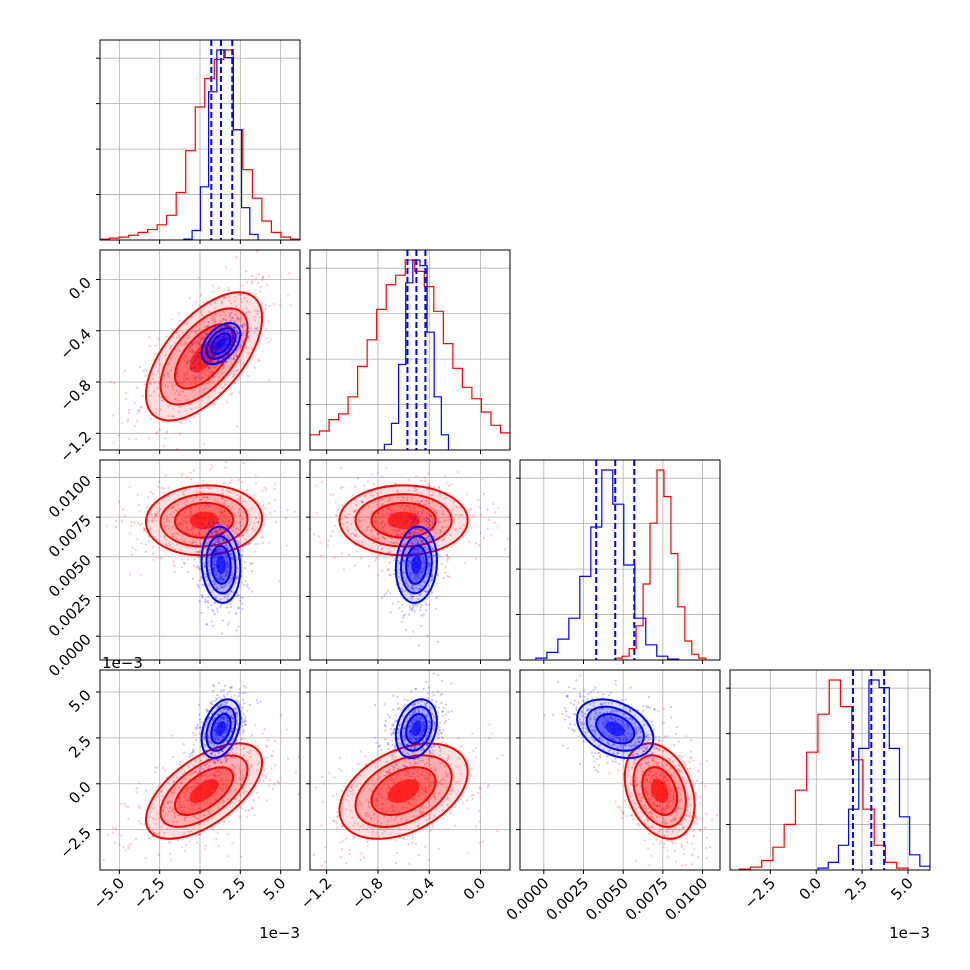  What do you see at coordinates (200, 140) in the screenshot?
I see `panel-content` at bounding box center [200, 140].